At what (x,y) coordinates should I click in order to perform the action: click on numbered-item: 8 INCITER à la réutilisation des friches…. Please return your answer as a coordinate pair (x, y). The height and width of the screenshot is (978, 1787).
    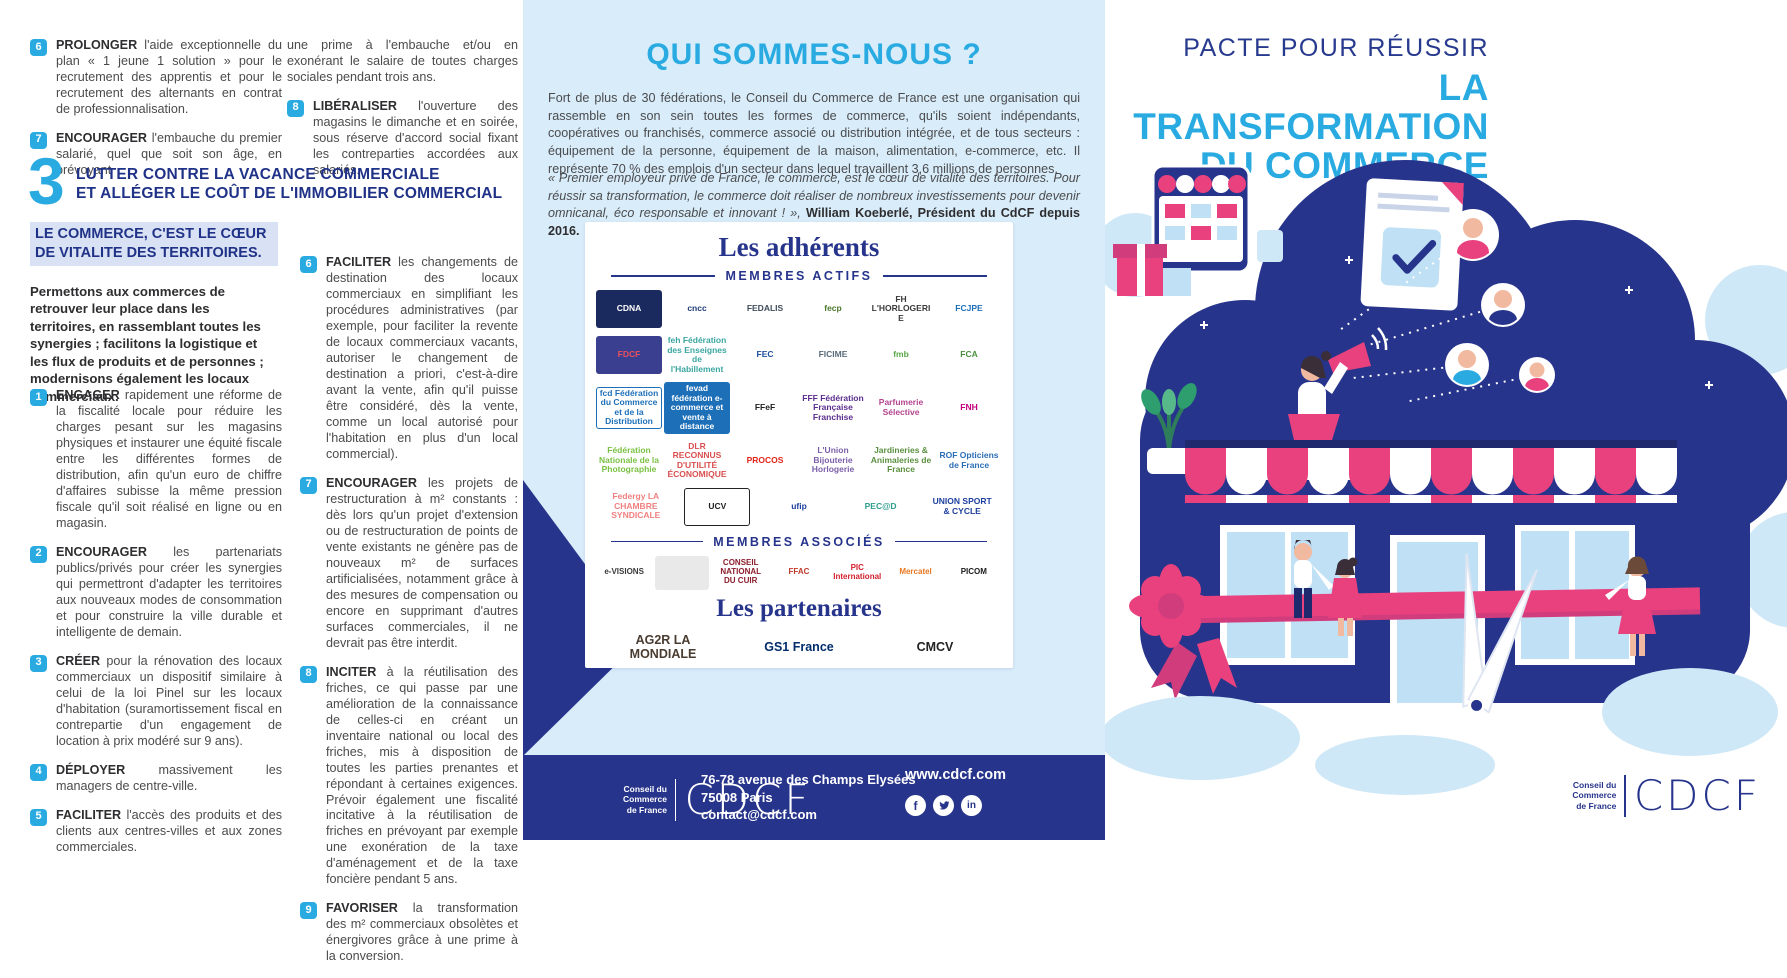
    Looking at the image, I should click on (409, 777).